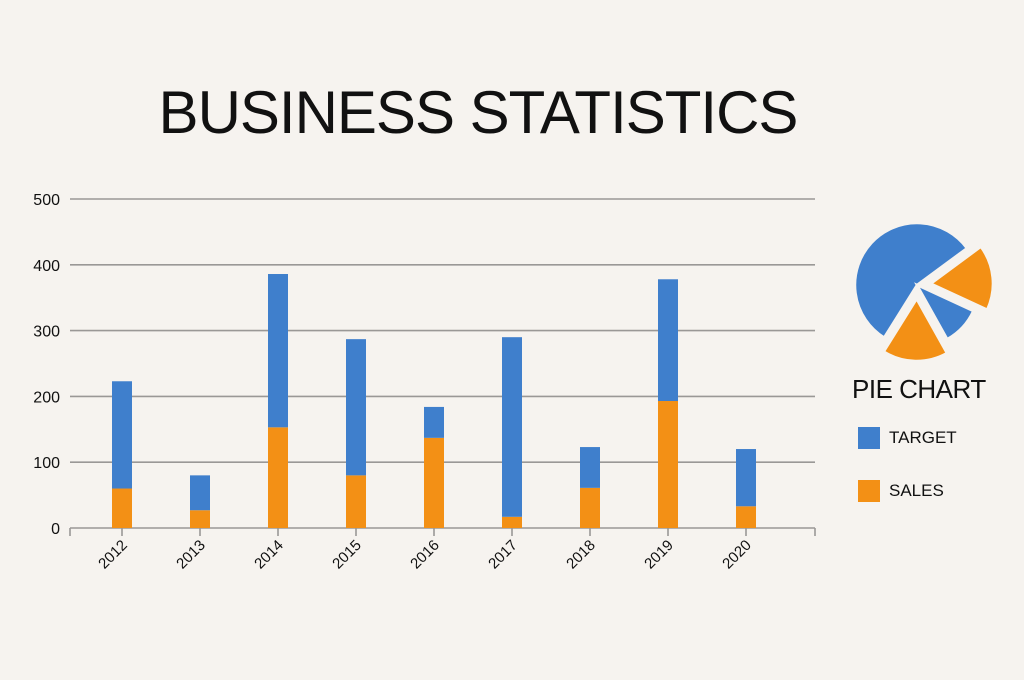 Image resolution: width=1024 pixels, height=680 pixels. I want to click on bar-2019, so click(668, 403).